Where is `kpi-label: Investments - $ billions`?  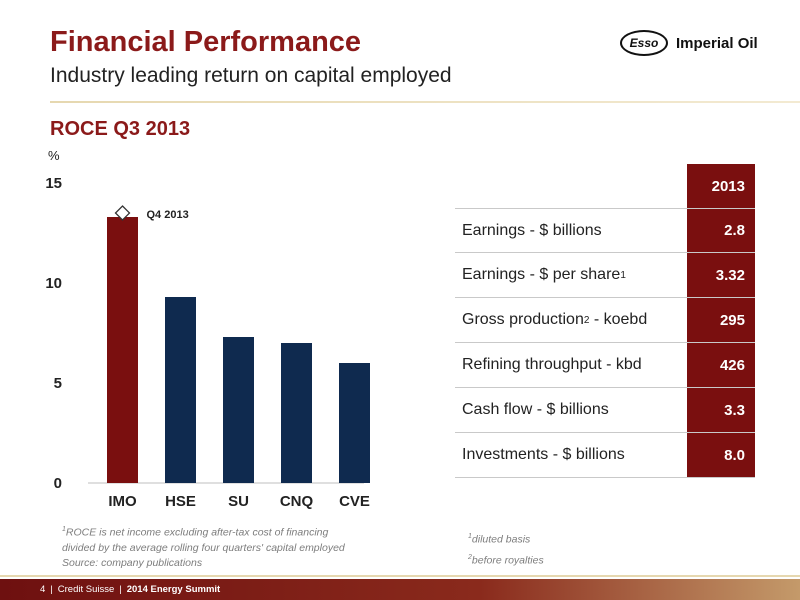 kpi-label: Investments - $ billions is located at coordinates (543, 455).